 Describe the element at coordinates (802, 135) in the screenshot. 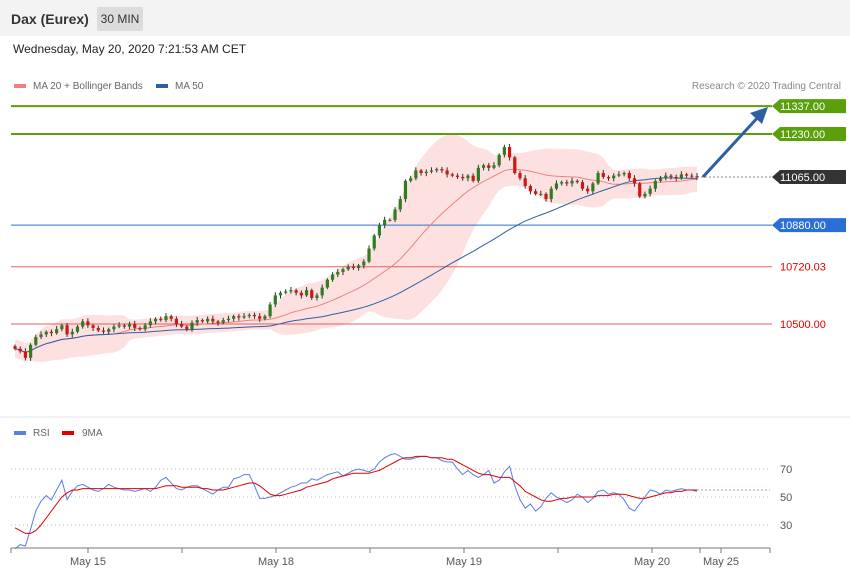

I see `level-label-11230-00: 11230.00` at that location.